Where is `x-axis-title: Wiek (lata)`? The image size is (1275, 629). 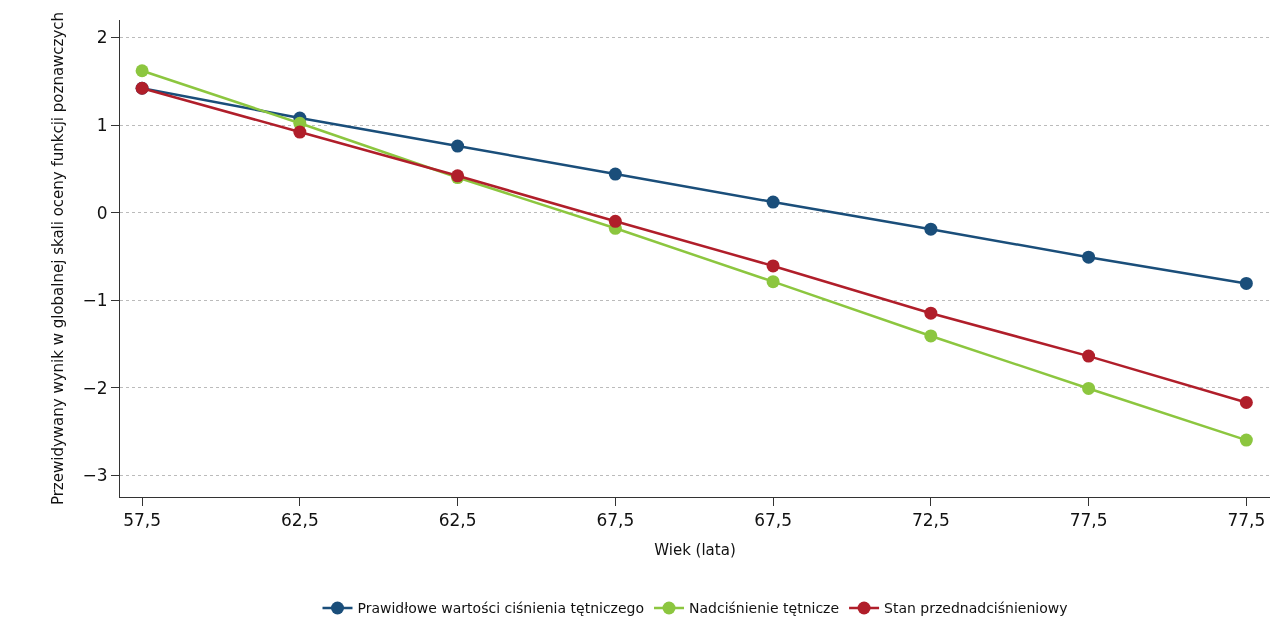 x-axis-title: Wiek (lata) is located at coordinates (695, 550).